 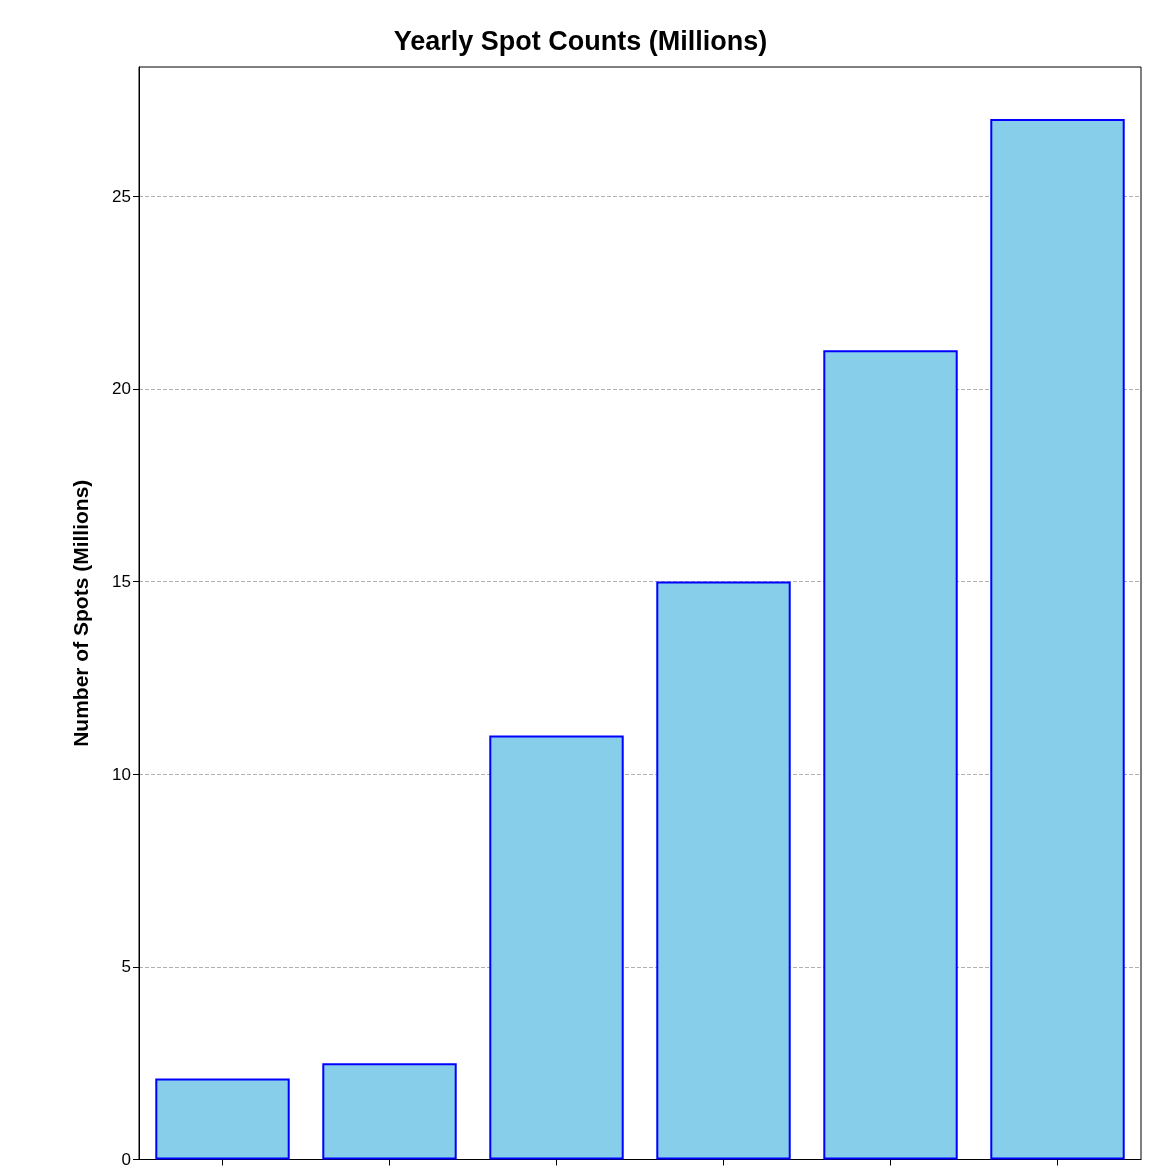 I want to click on y-tick-label: 25, so click(x=121, y=196).